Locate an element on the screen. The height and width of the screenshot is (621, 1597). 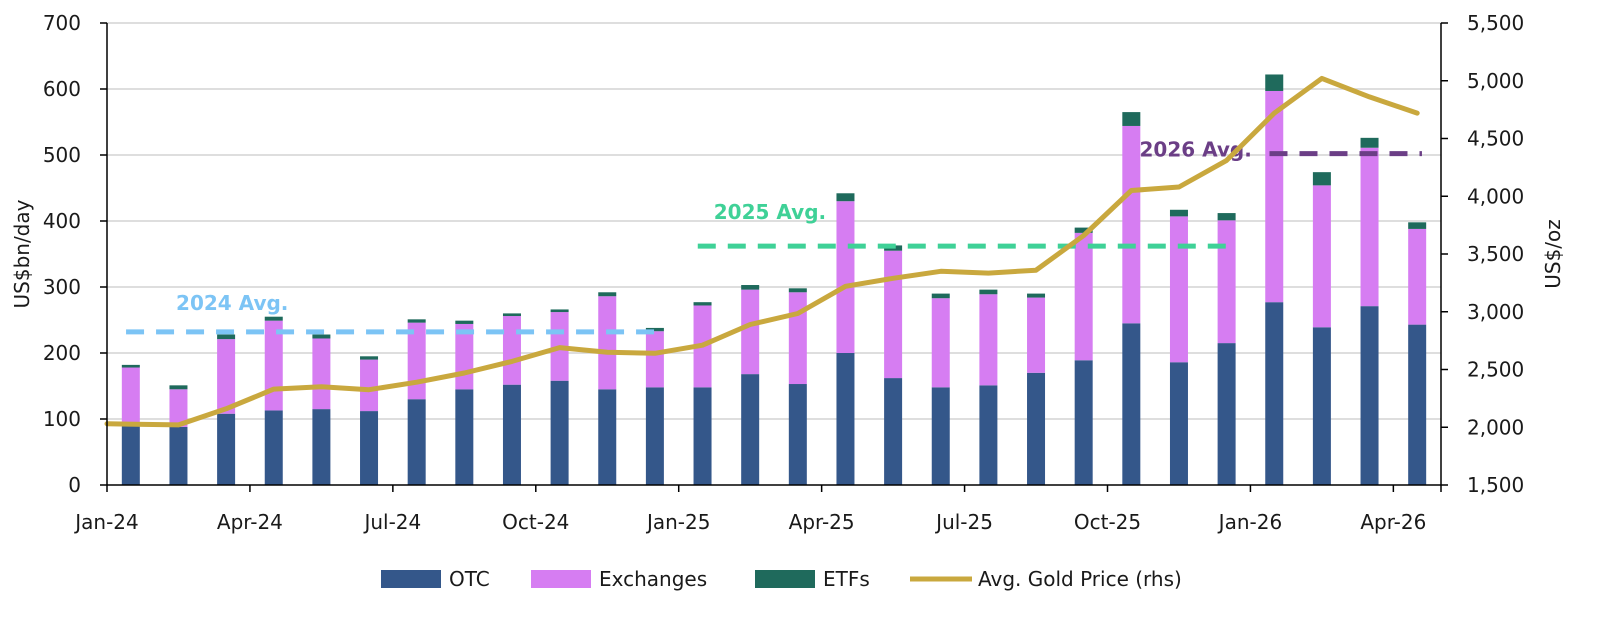
y-tick-label-left: 300 is located at coordinates (62, 287).